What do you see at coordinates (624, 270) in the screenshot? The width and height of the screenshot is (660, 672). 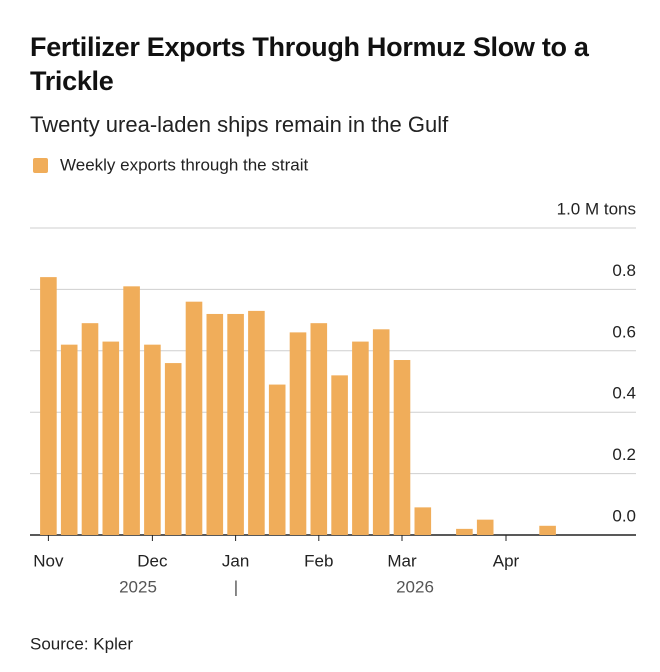 I see `y-tick-label: 0.8` at bounding box center [624, 270].